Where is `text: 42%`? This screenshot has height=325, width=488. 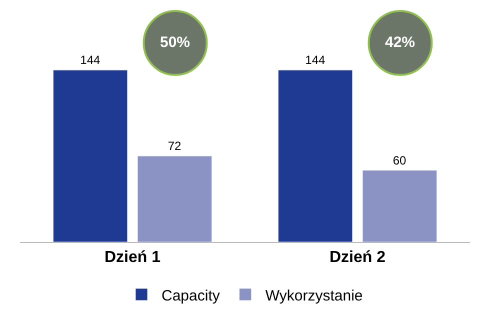 text: 42% is located at coordinates (400, 42).